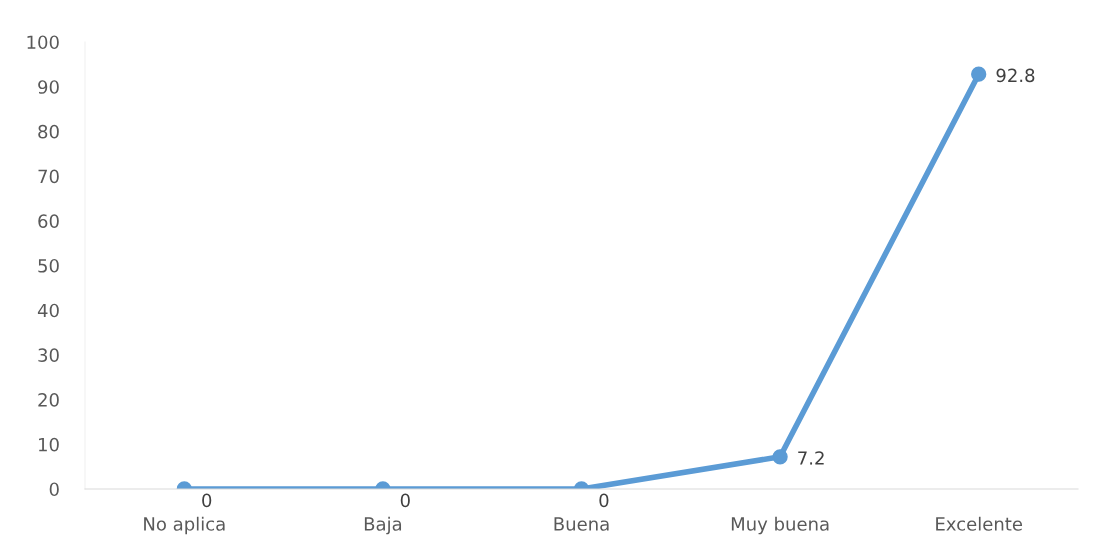 The height and width of the screenshot is (542, 1096). What do you see at coordinates (581, 524) in the screenshot?
I see `x-tick-label: Buena` at bounding box center [581, 524].